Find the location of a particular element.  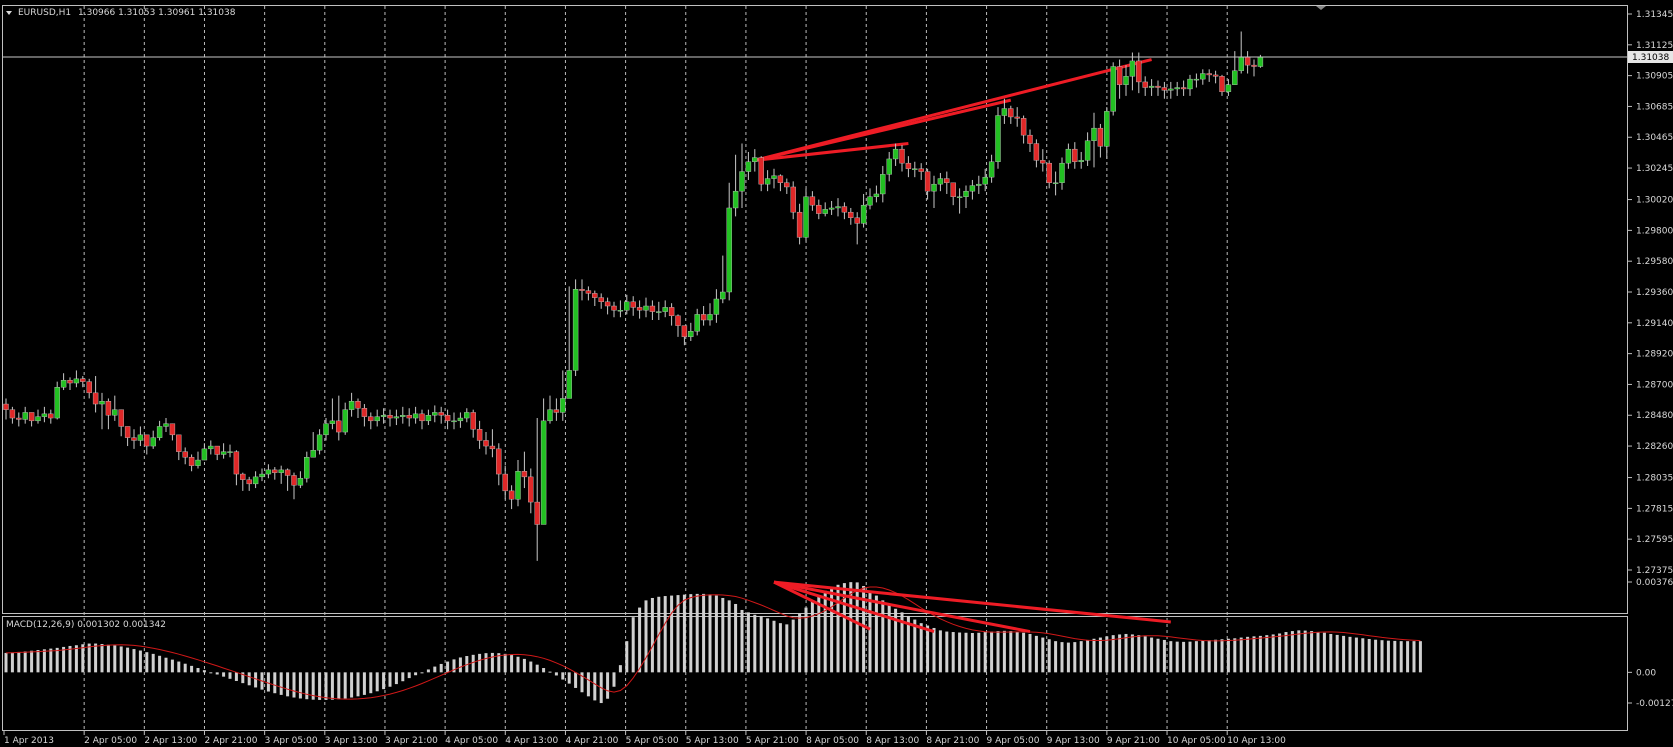

chevron-down-icon is located at coordinates (9, 13).